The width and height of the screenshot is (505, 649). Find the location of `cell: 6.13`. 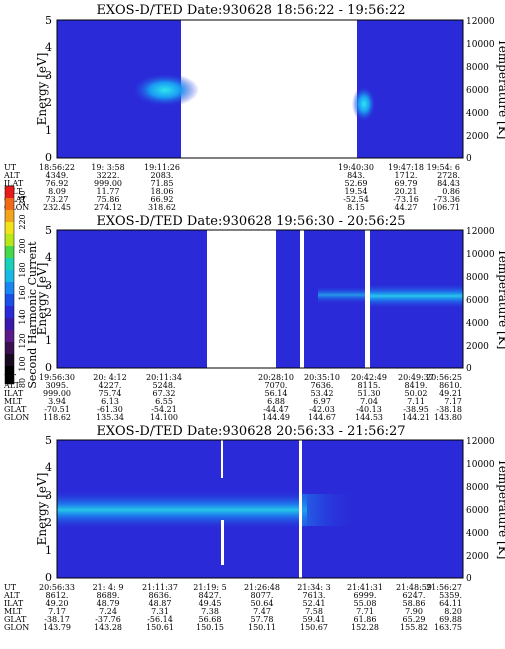

cell: 6.13 is located at coordinates (110, 401).